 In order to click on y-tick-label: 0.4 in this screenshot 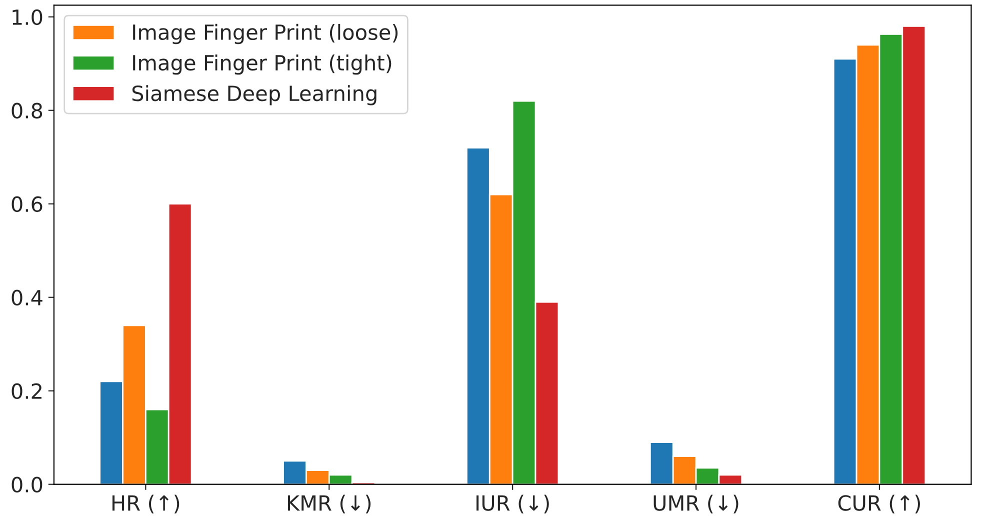, I will do `click(27, 298)`.